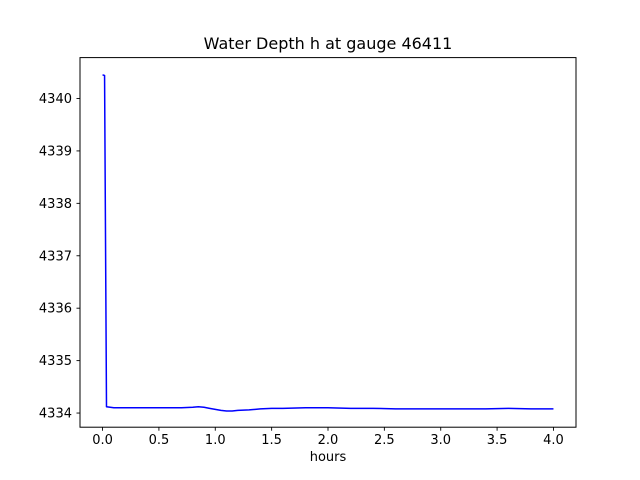 The width and height of the screenshot is (640, 480). Describe the element at coordinates (159, 440) in the screenshot. I see `x-tick-label: 0.5` at that location.